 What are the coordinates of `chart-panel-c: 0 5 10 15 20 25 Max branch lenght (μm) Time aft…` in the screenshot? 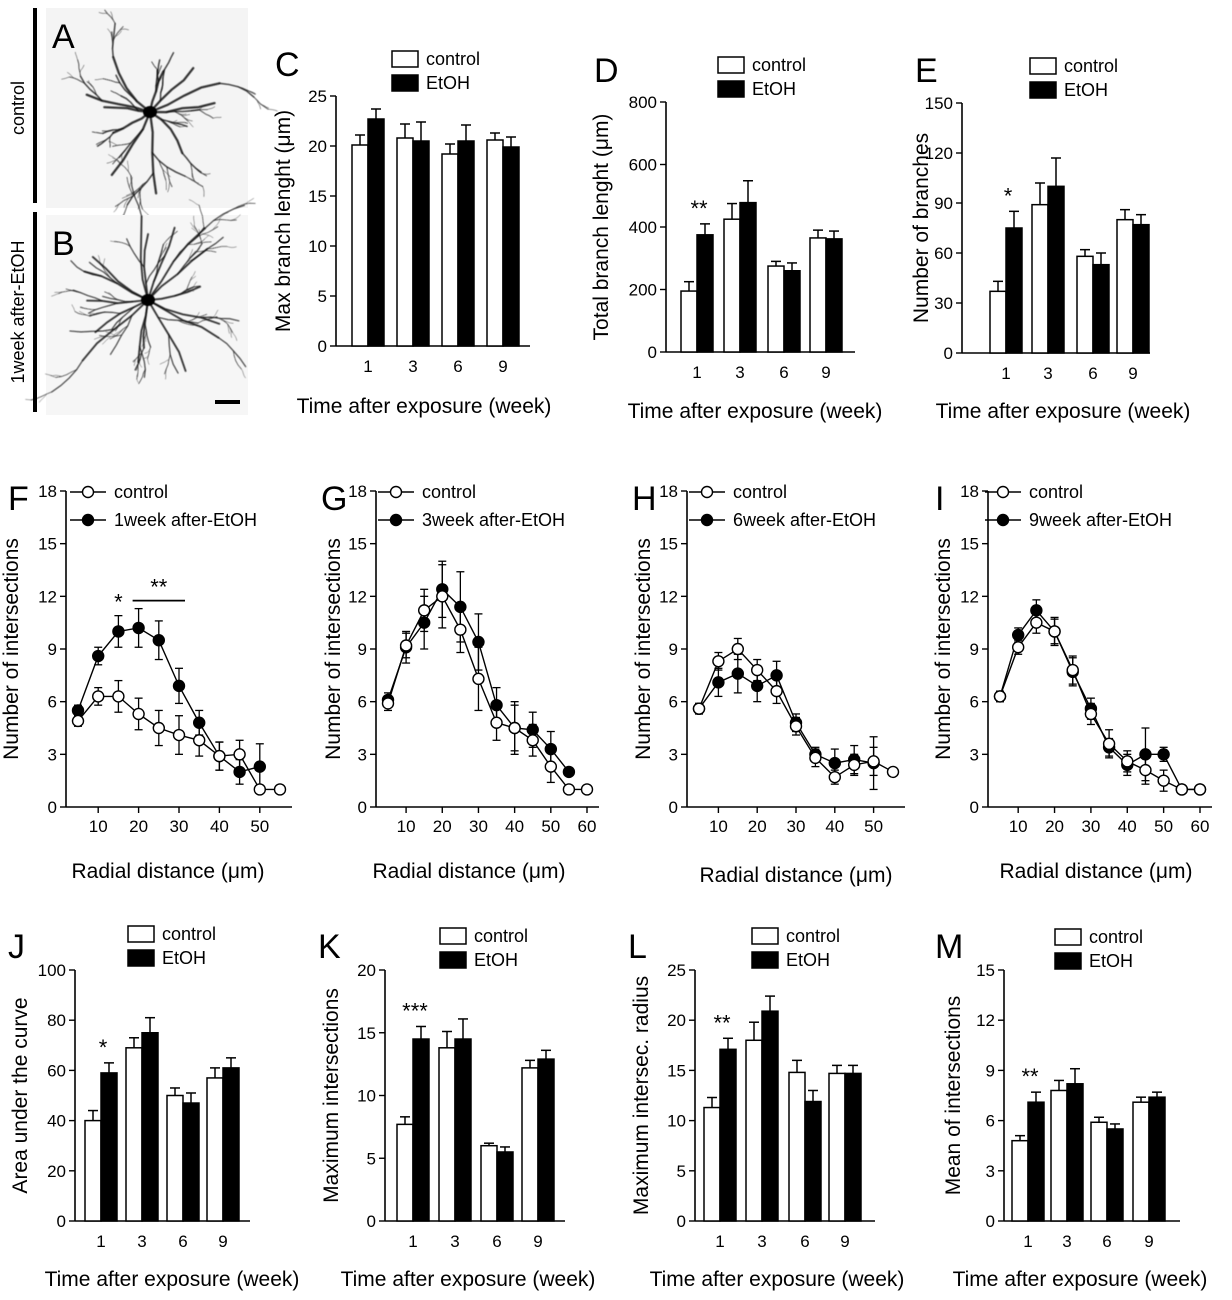 It's located at (411, 232).